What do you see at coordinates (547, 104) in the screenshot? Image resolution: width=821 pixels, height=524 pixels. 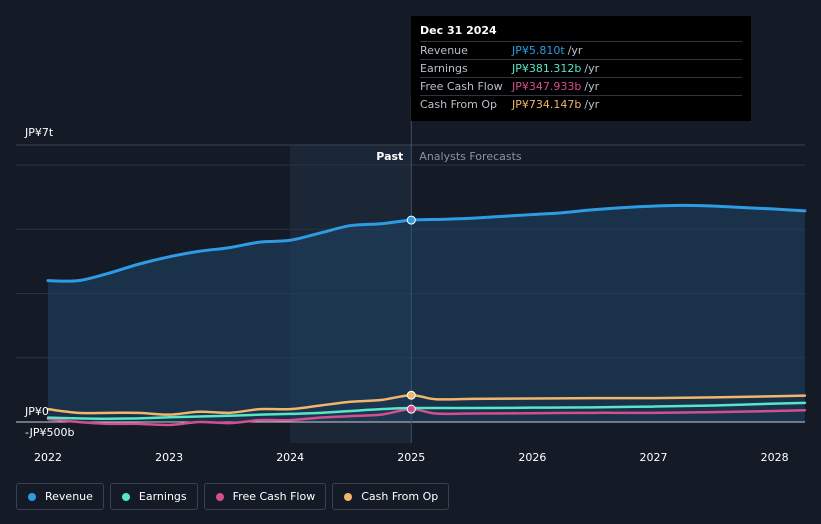 I see `tooltip-value: JP¥734.147b` at bounding box center [547, 104].